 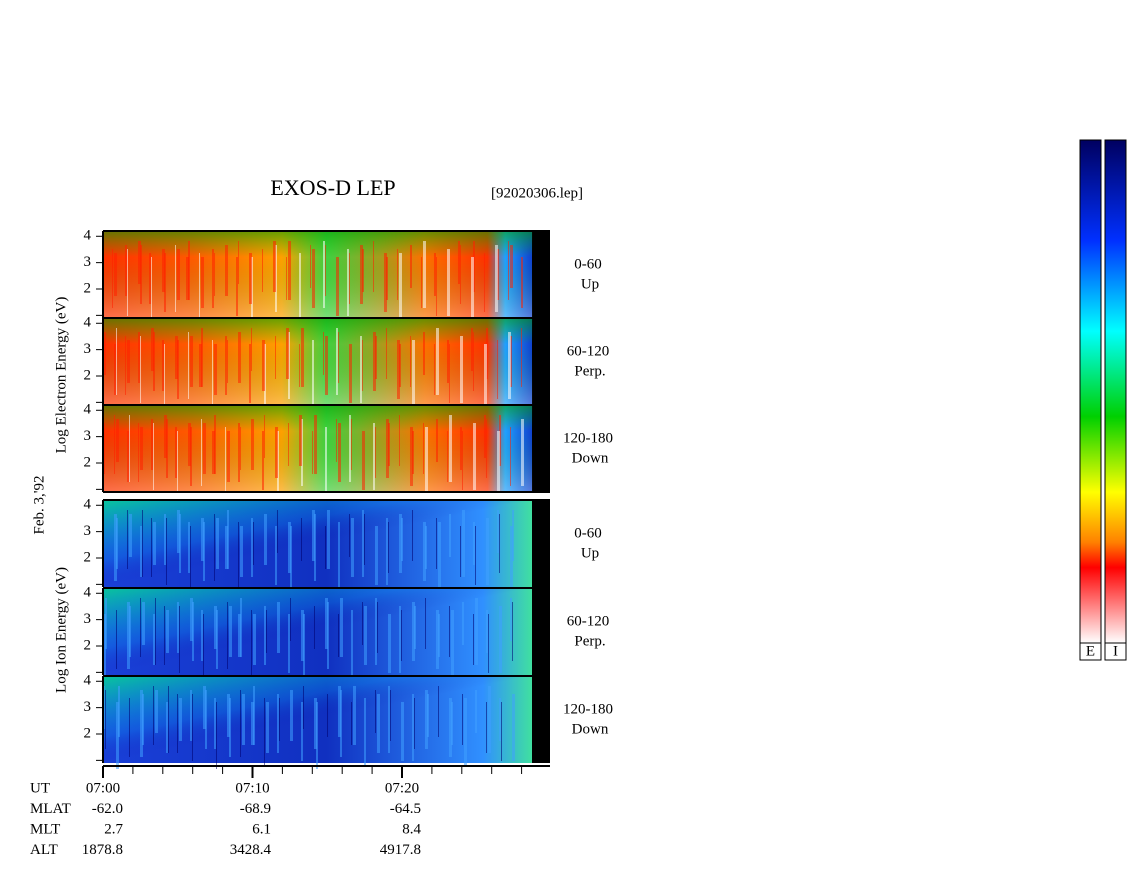 What do you see at coordinates (1115, 651) in the screenshot?
I see `colorbar-label-box` at bounding box center [1115, 651].